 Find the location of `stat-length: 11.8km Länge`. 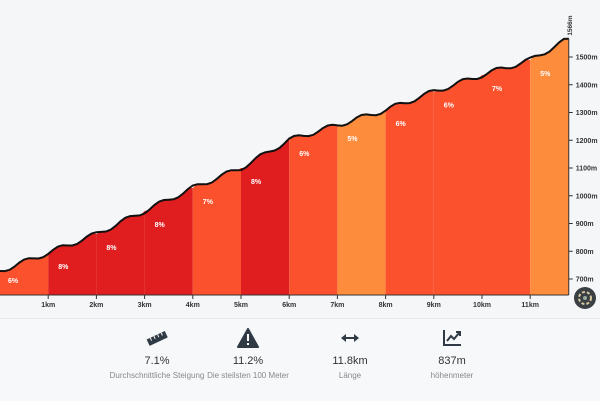

stat-length: 11.8km Länge is located at coordinates (350, 354).